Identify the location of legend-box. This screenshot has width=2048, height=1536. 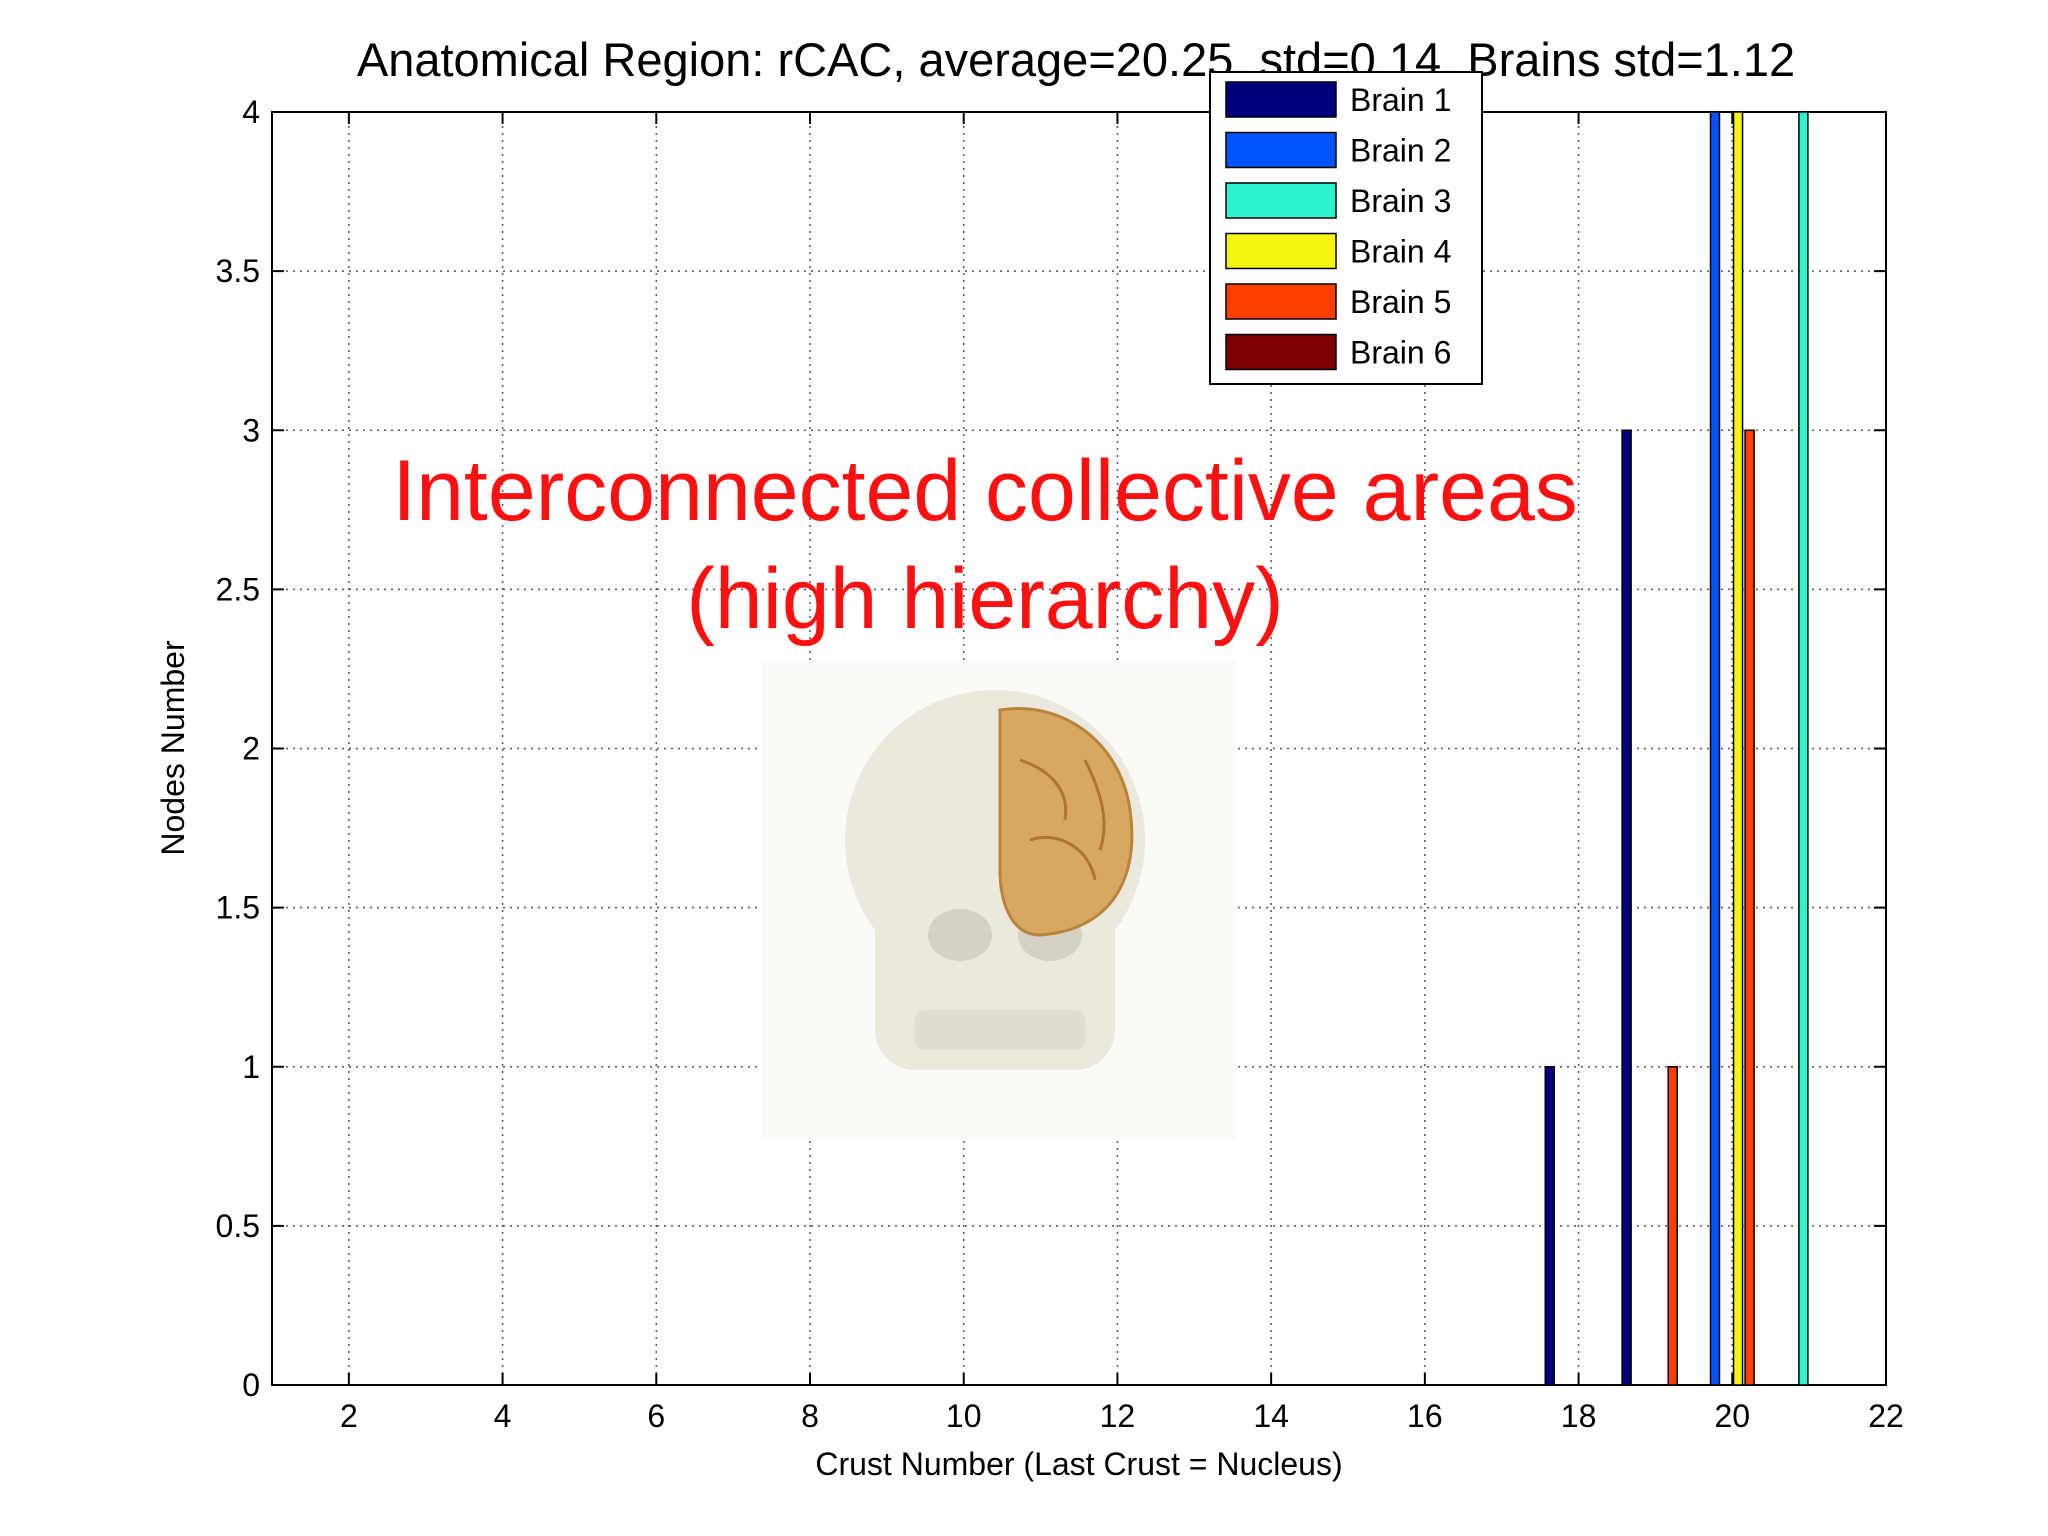
(1346, 228).